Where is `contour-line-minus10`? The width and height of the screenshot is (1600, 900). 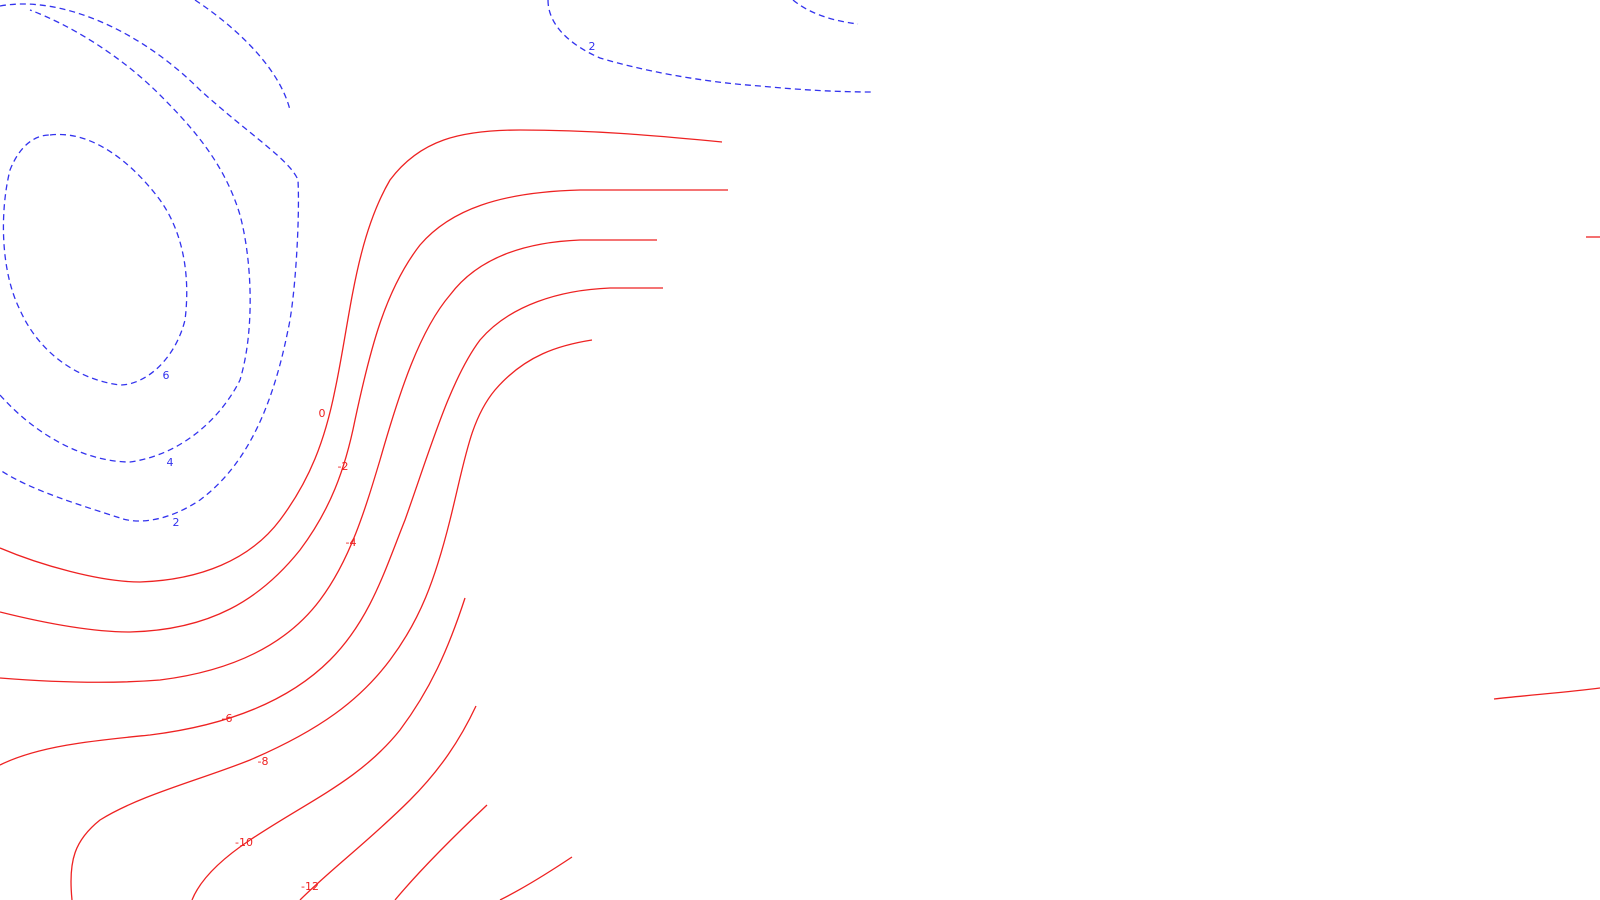
contour-line-minus10 is located at coordinates (328, 748).